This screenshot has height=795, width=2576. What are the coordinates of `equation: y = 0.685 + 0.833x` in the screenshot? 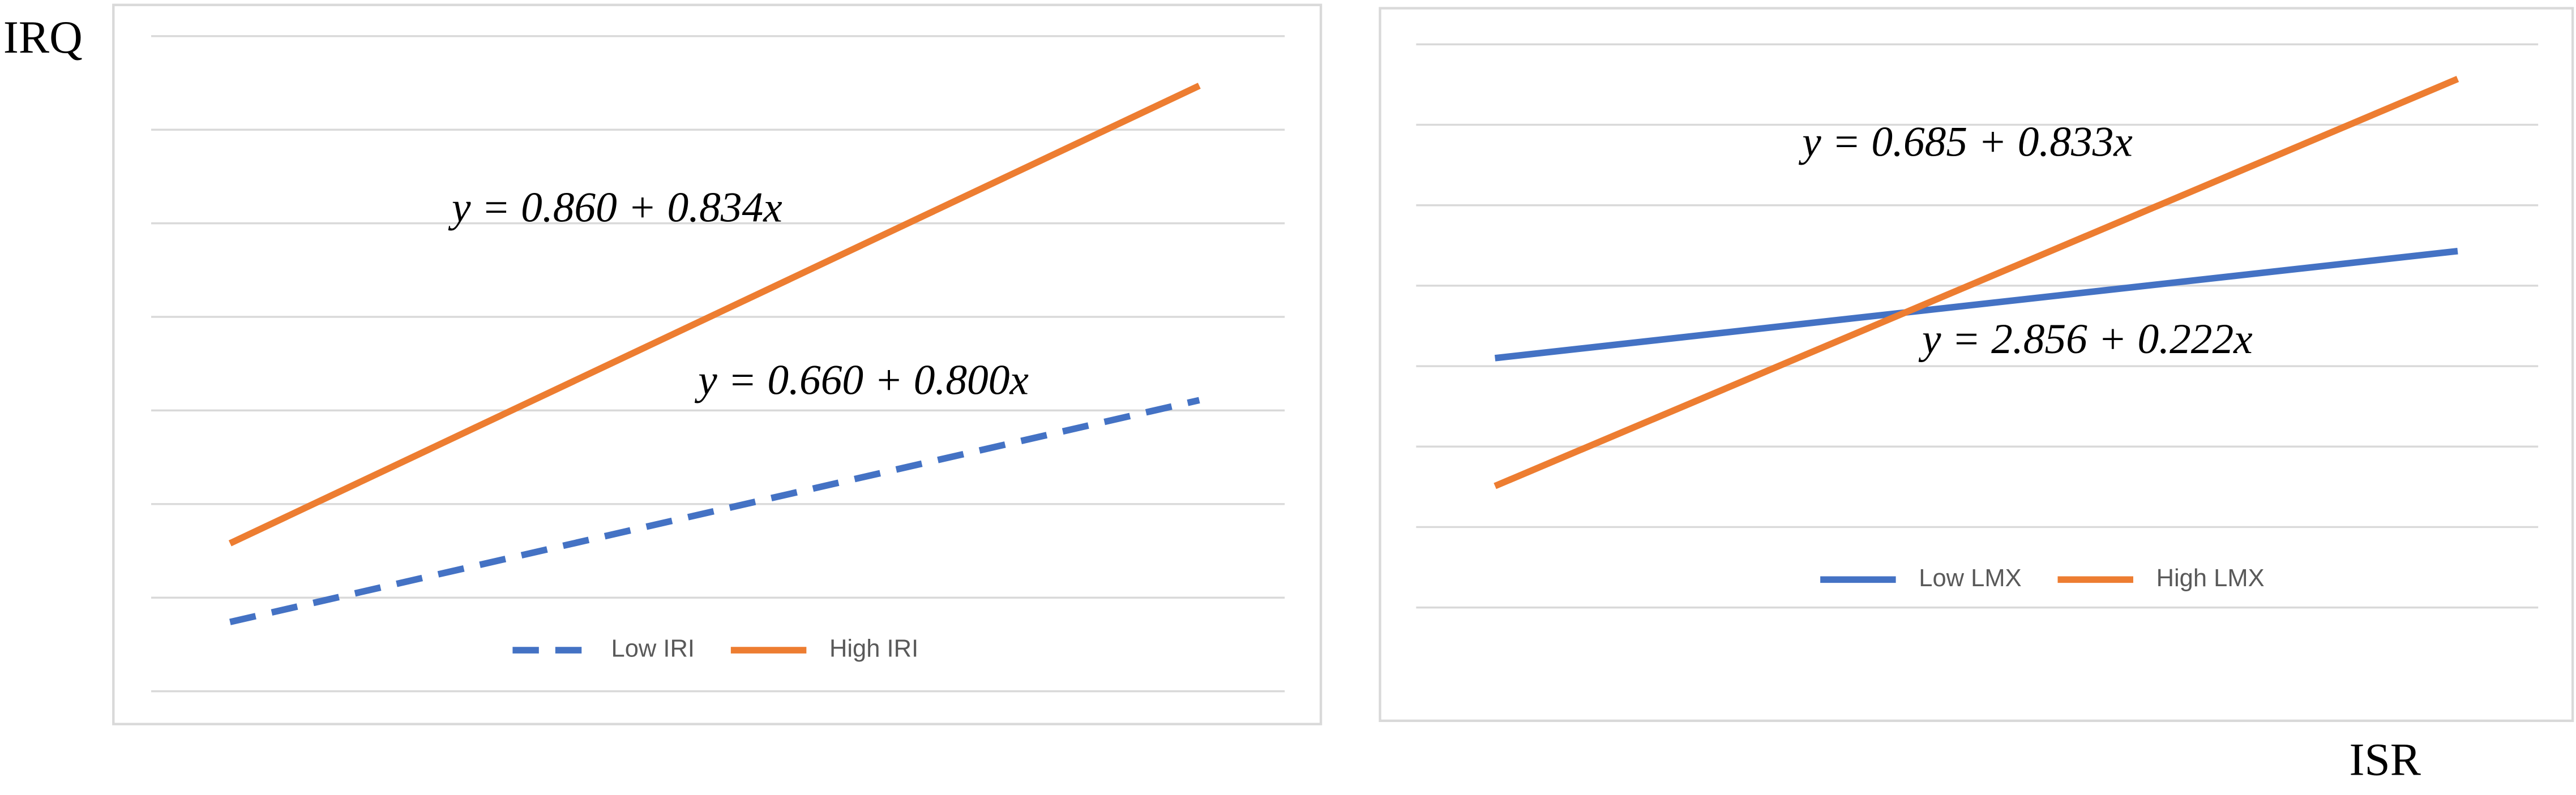 It's located at (1965, 142).